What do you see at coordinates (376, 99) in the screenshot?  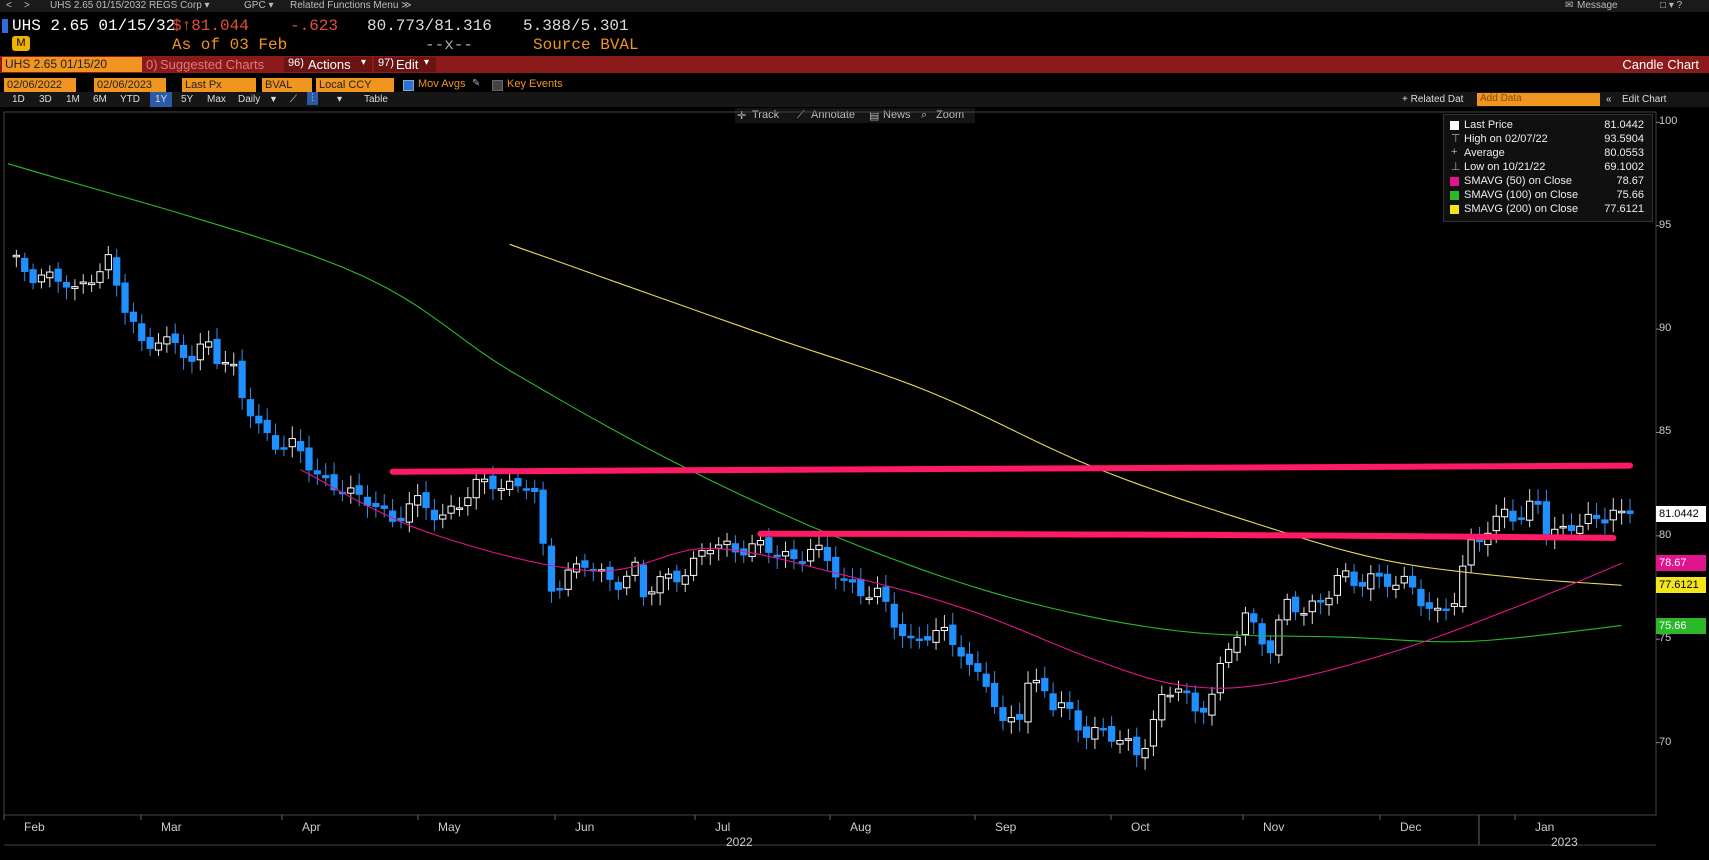 I see `table-button: Table` at bounding box center [376, 99].